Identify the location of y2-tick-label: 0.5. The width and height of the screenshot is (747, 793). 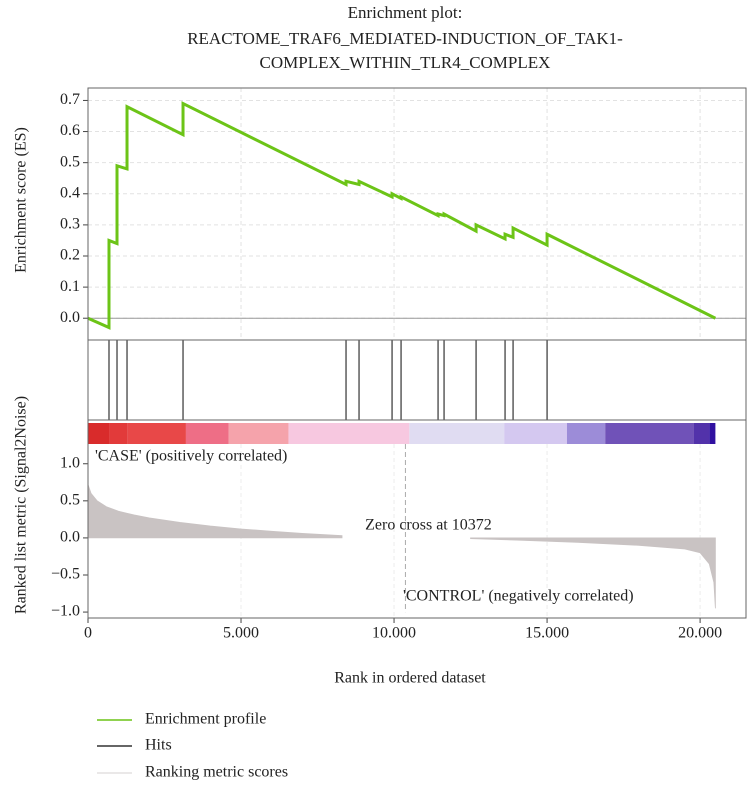
(70, 500).